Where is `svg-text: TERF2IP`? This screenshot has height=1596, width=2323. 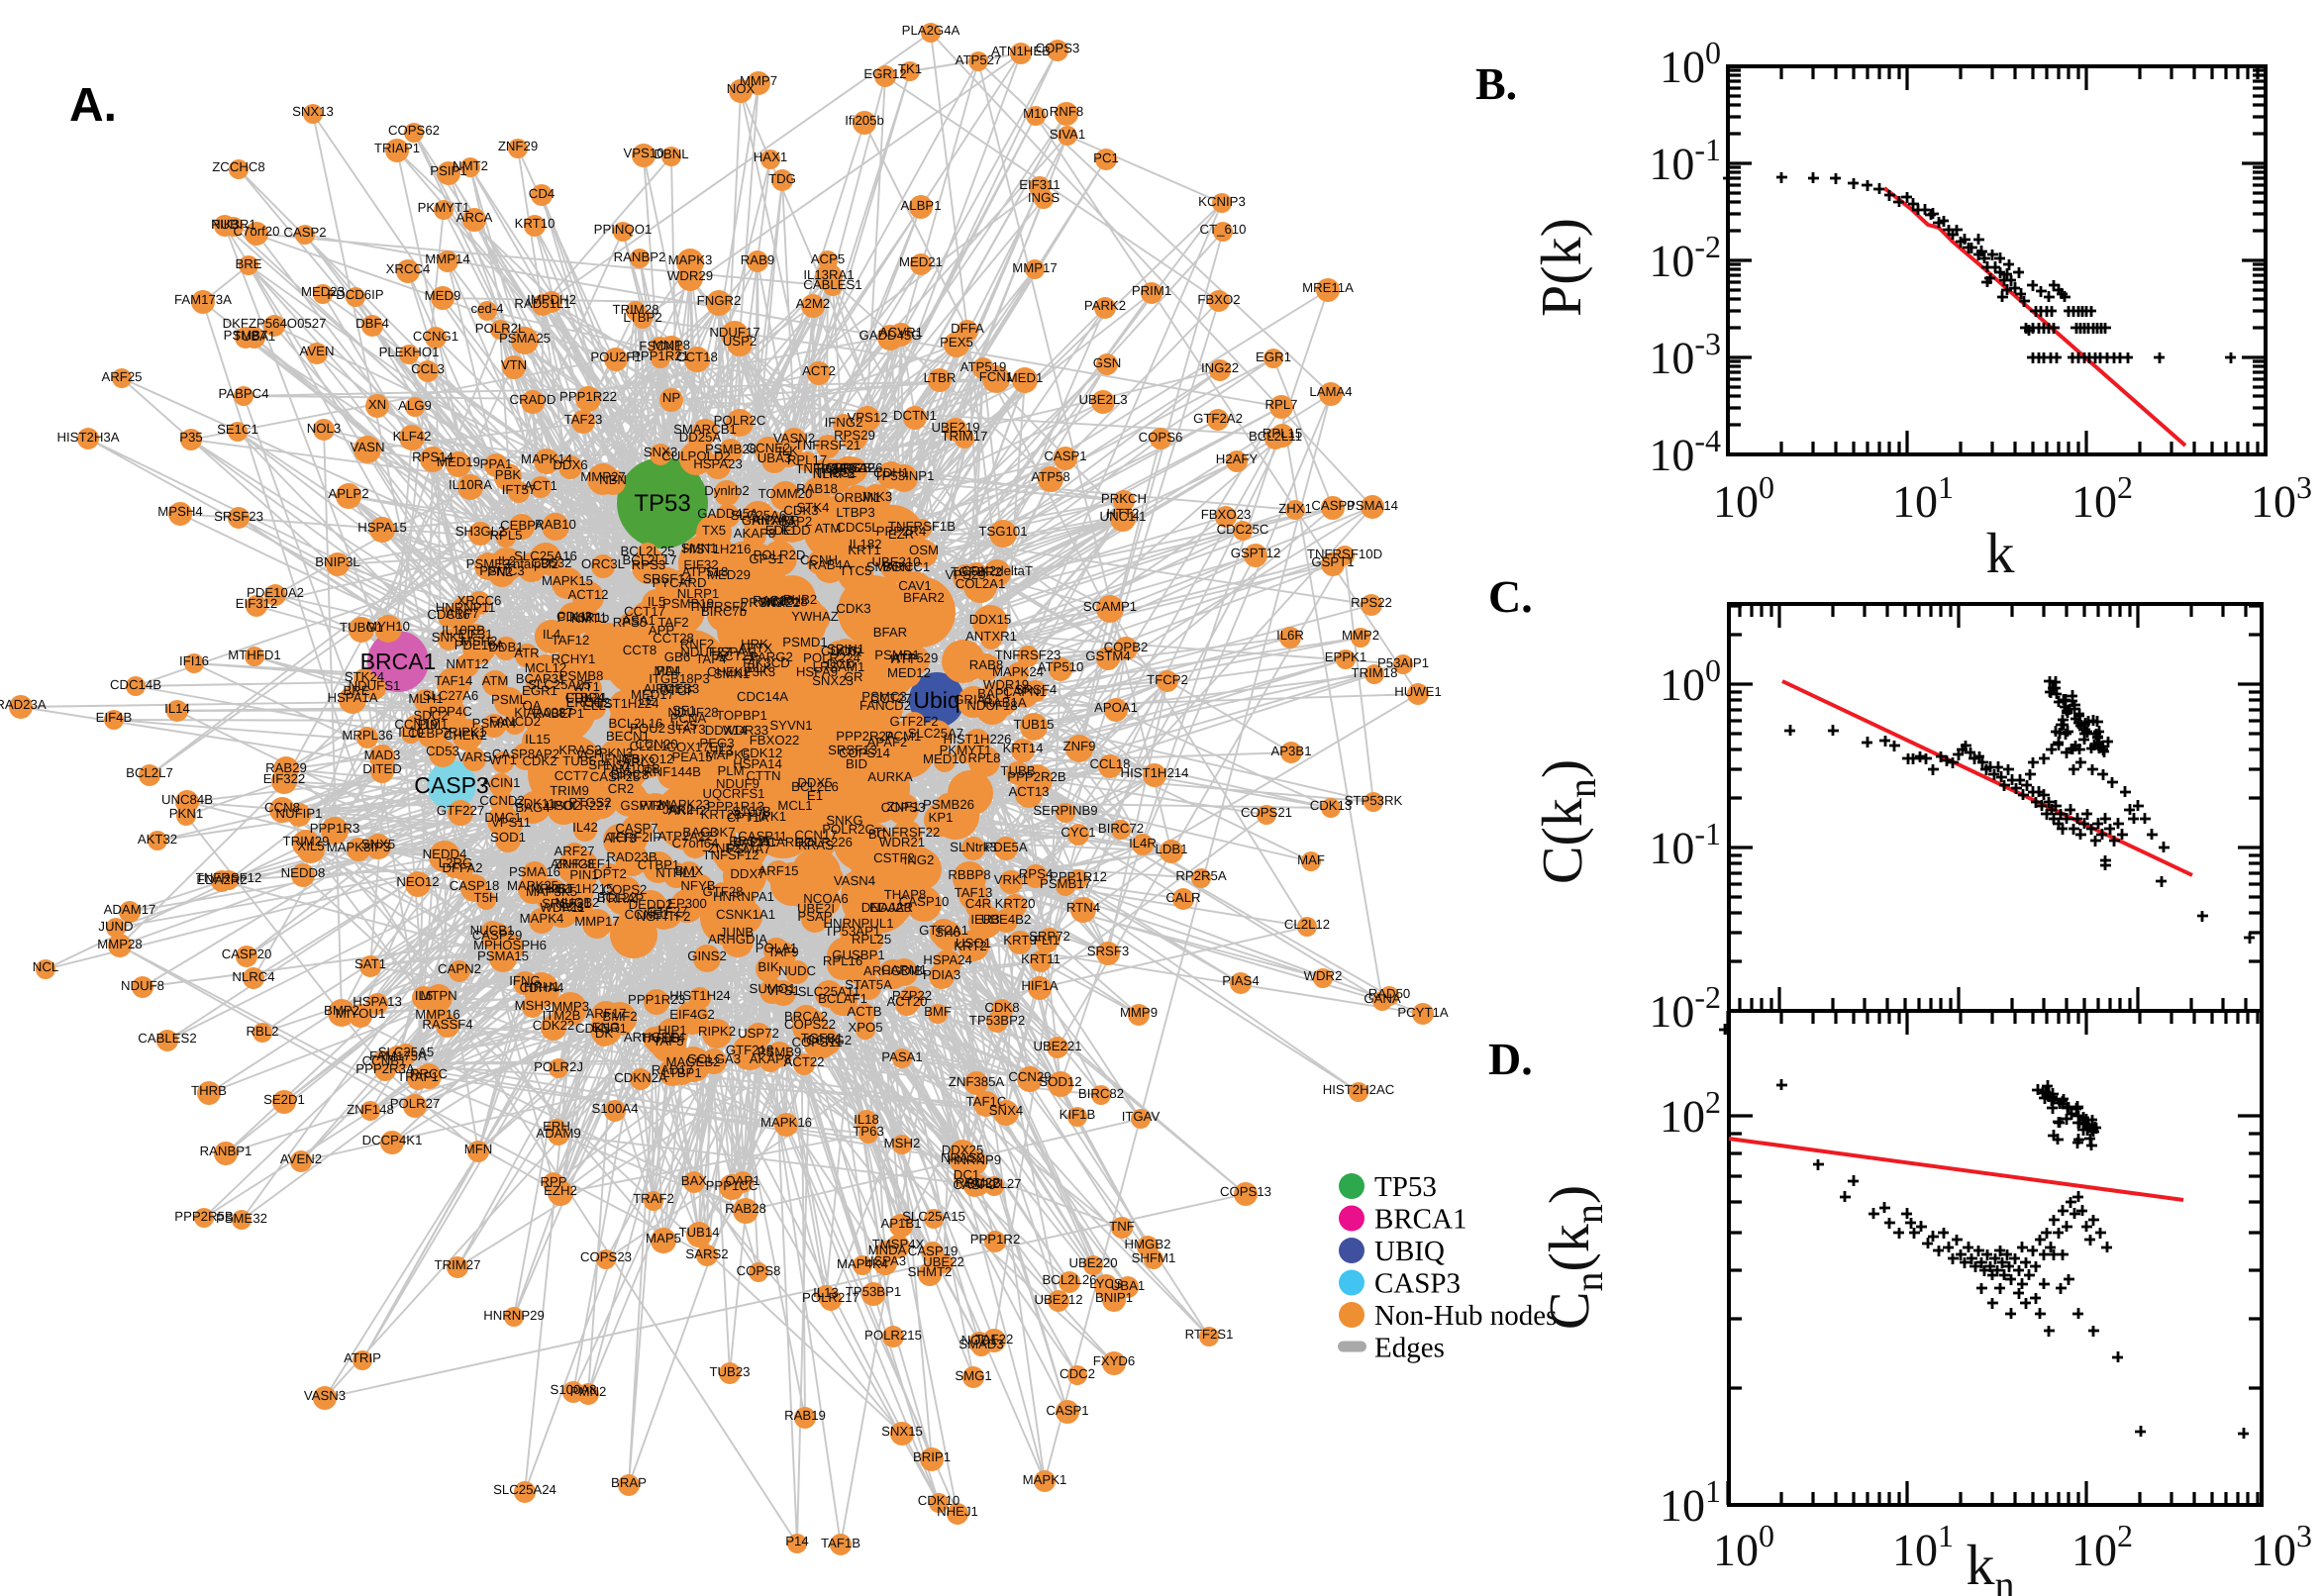 svg-text: TERF2IP is located at coordinates (634, 837).